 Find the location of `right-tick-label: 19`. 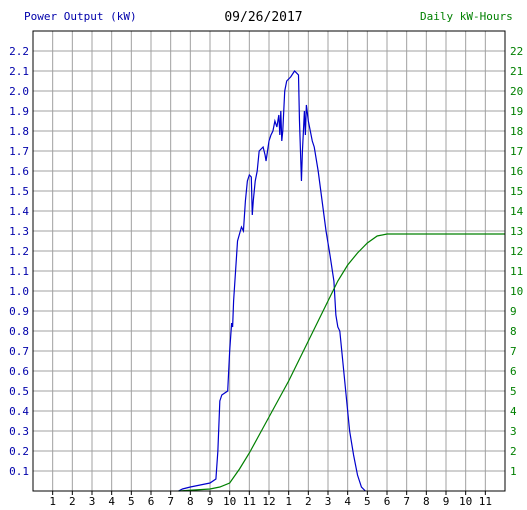

right-tick-label: 19 is located at coordinates (516, 111).